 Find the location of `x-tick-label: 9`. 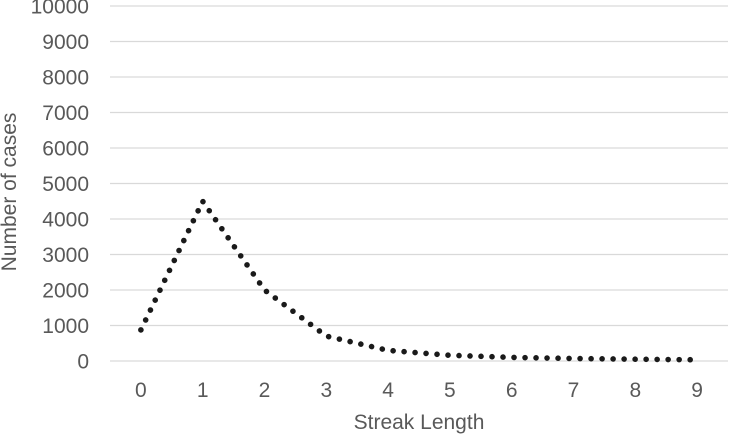

x-tick-label: 9 is located at coordinates (697, 390).